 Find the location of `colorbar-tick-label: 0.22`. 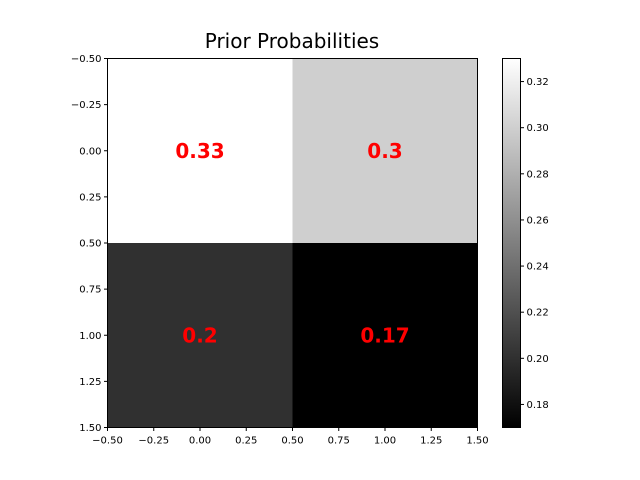

colorbar-tick-label: 0.22 is located at coordinates (538, 313).